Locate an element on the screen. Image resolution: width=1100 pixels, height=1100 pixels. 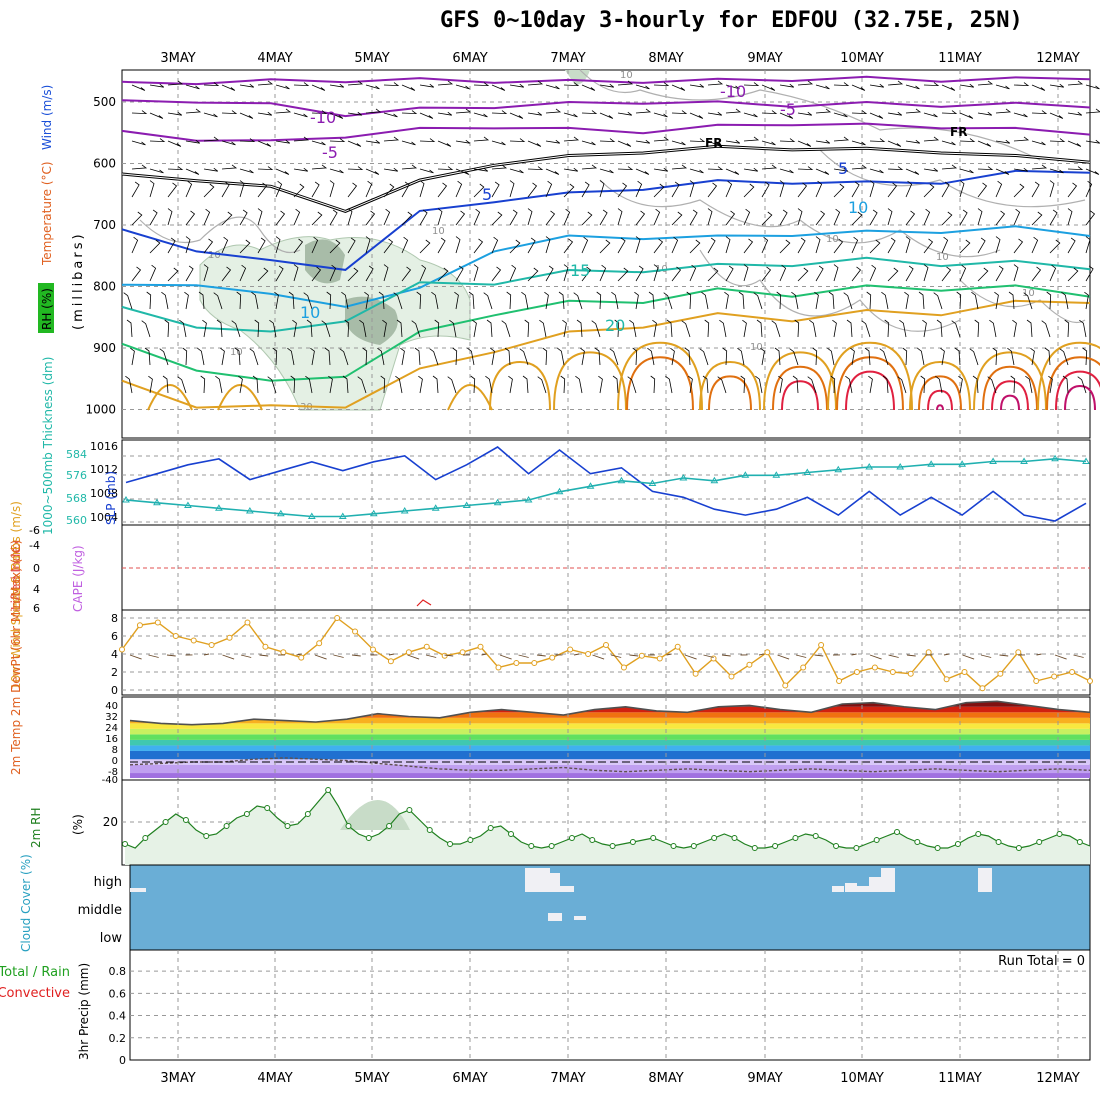
cloud-level-label: low is located at coordinates (111, 938).